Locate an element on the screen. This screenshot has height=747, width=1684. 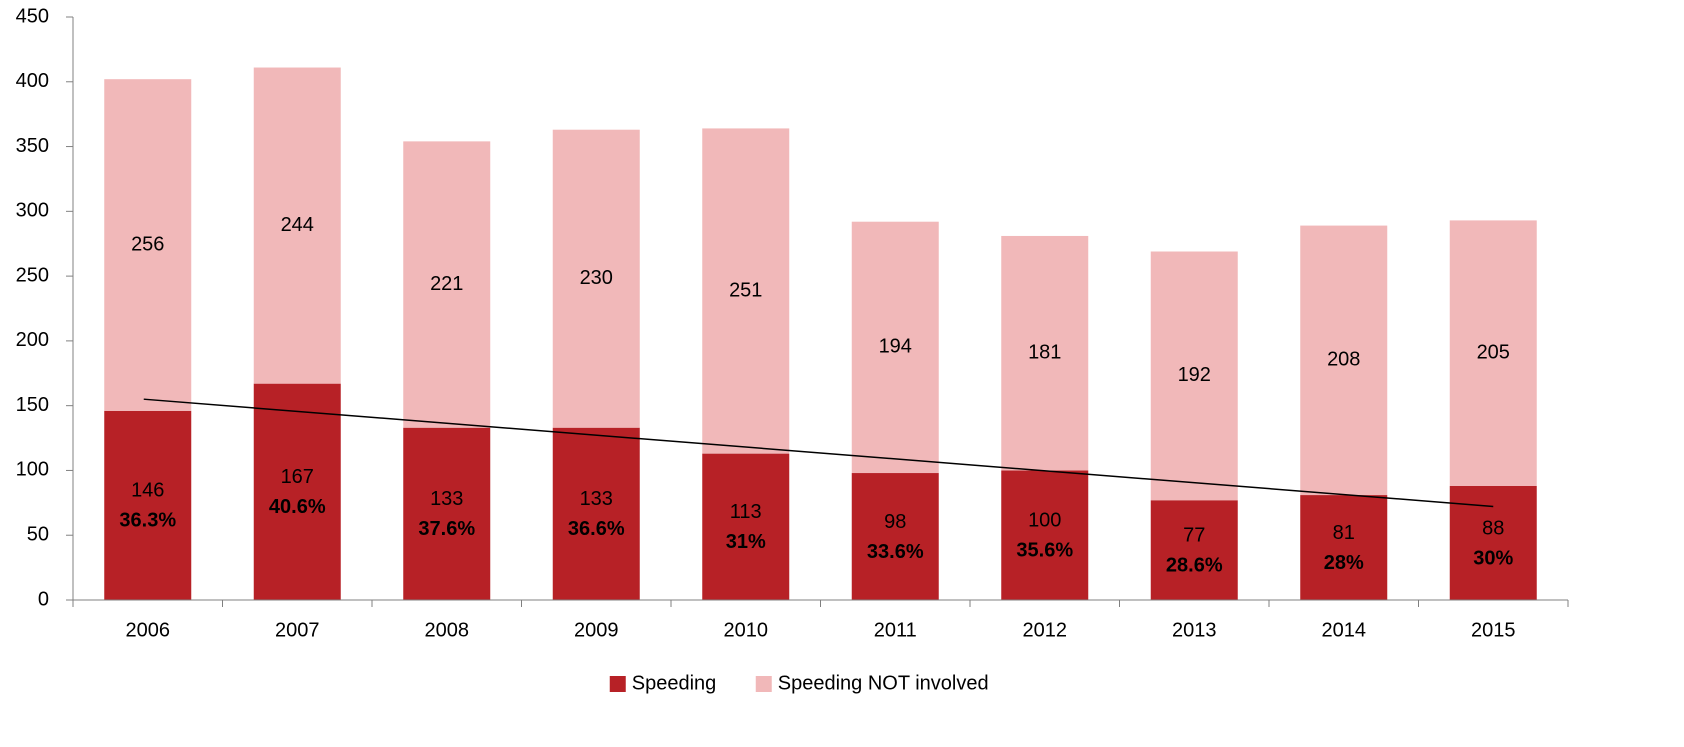
data-label: 192 is located at coordinates (1194, 375).